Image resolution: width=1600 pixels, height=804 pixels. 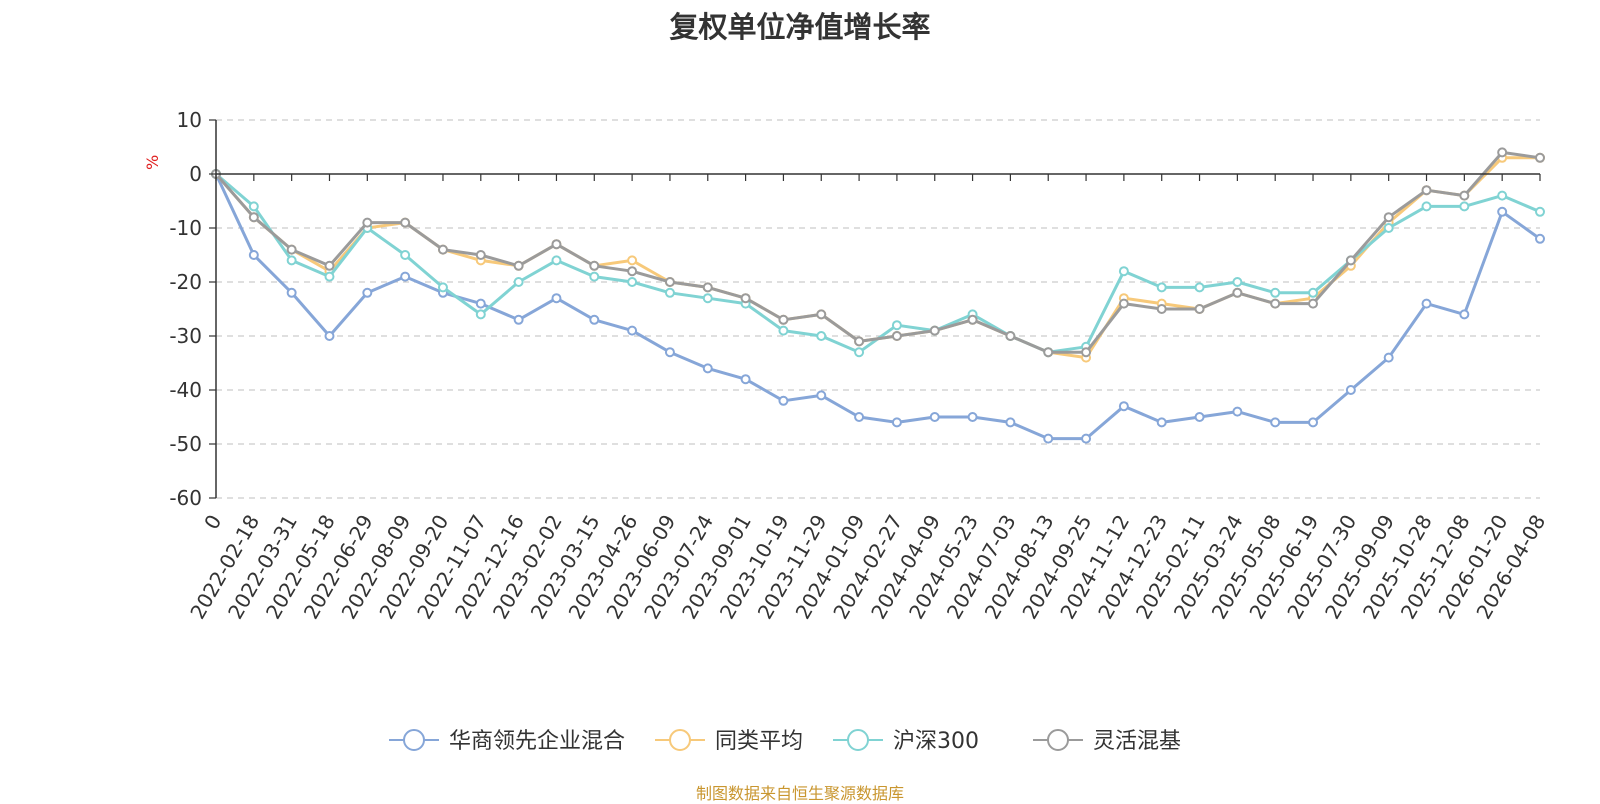 I want to click on legend-item-0: 华商领先企业混合, so click(x=507, y=741).